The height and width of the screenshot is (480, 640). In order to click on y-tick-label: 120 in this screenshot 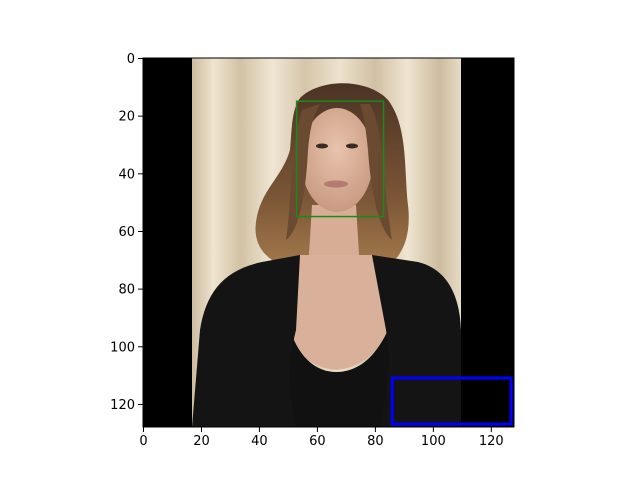, I will do `click(122, 405)`.